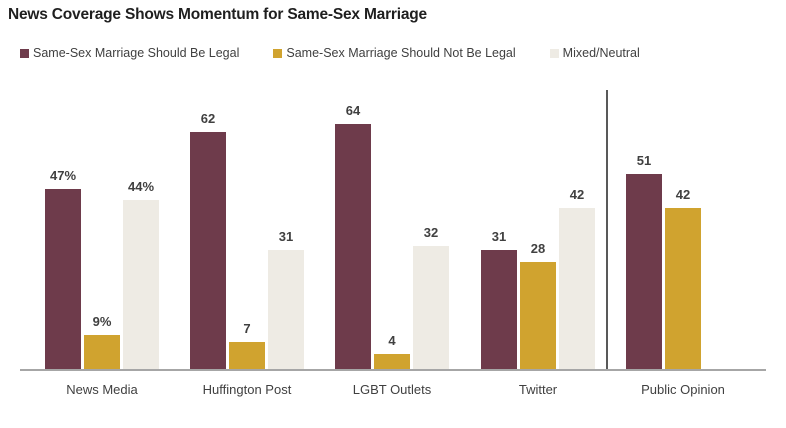 Image resolution: width=786 pixels, height=428 pixels. Describe the element at coordinates (392, 340) in the screenshot. I see `value-label: 4` at that location.